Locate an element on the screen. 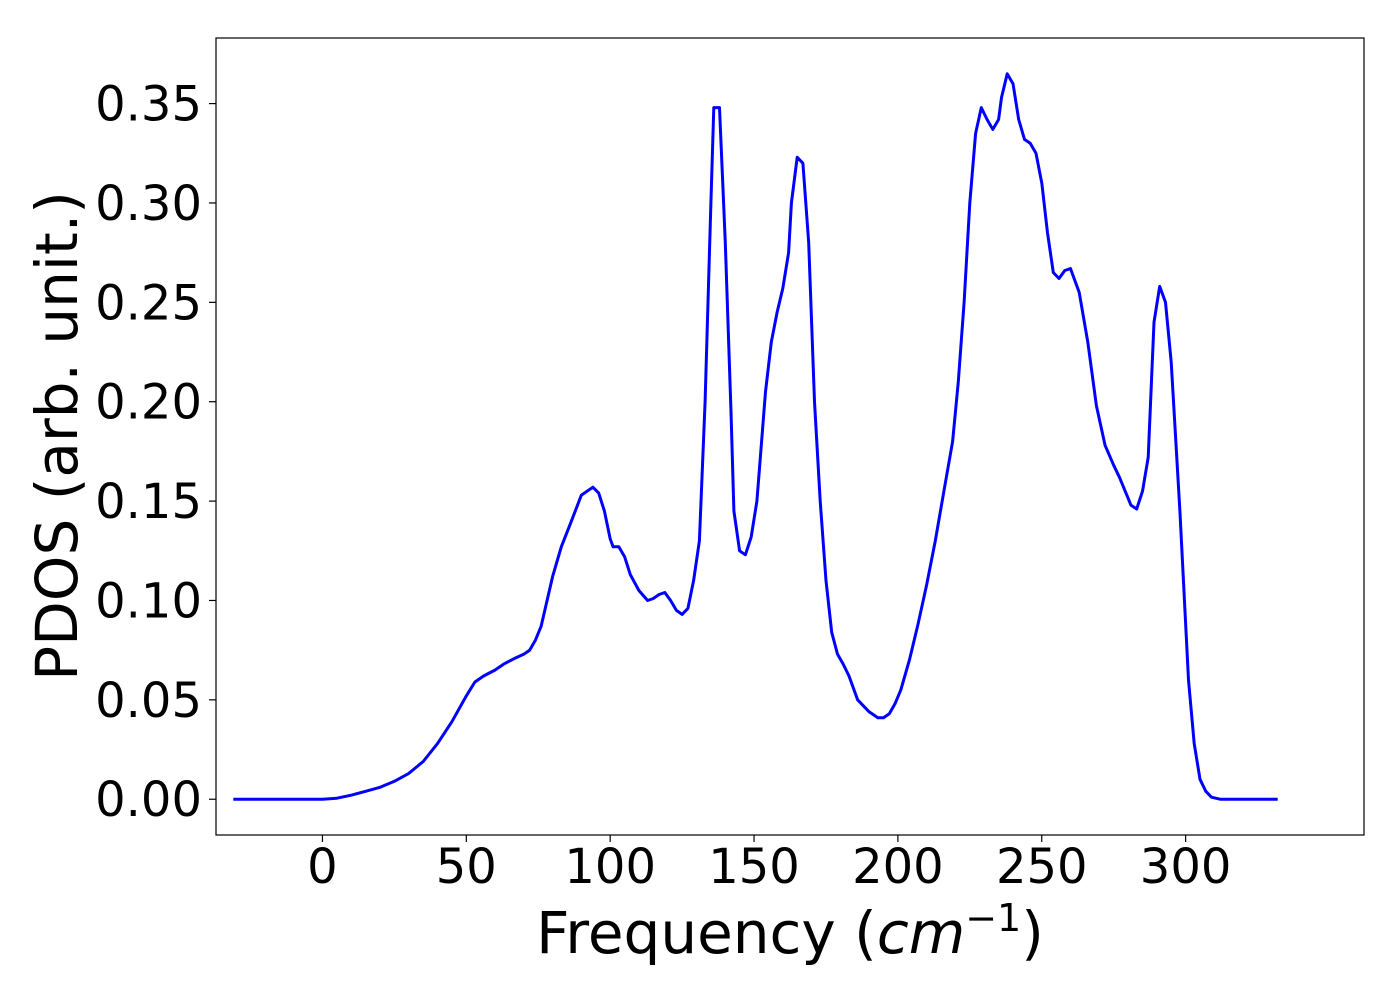 The height and width of the screenshot is (1000, 1400). x-axis-label: Frequency (cm−1) is located at coordinates (790, 931).